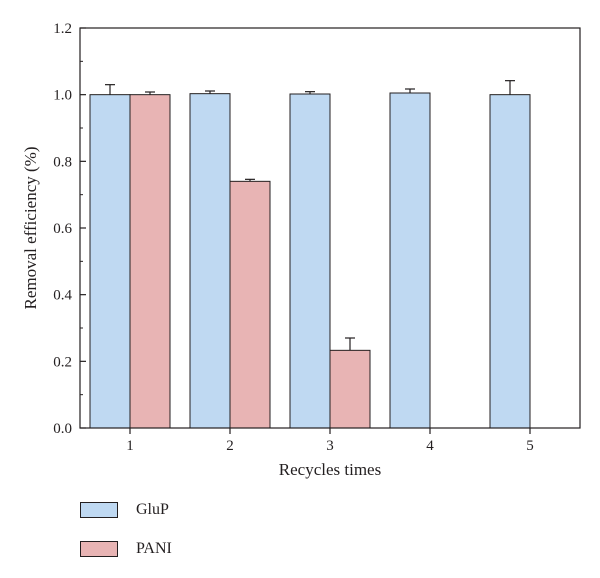 This screenshot has width=600, height=578. I want to click on legend-item-pani: PANI, so click(126, 549).